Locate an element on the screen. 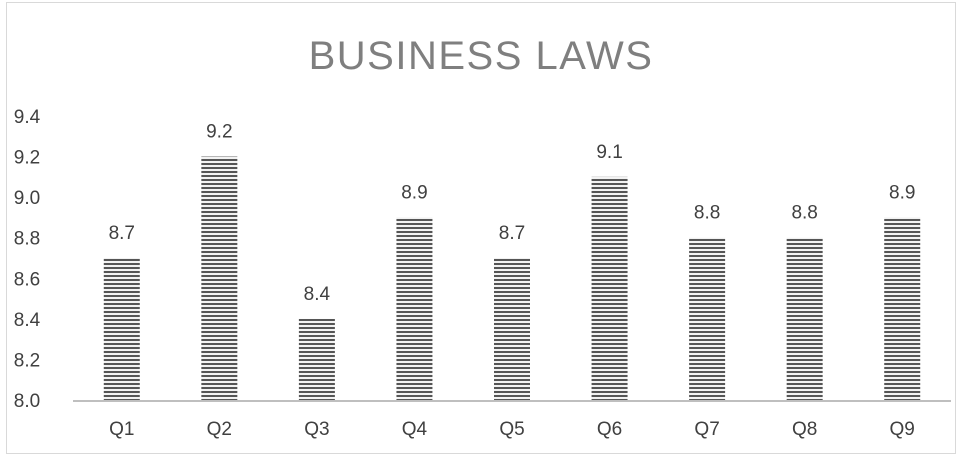  bar-q6 is located at coordinates (609, 288).